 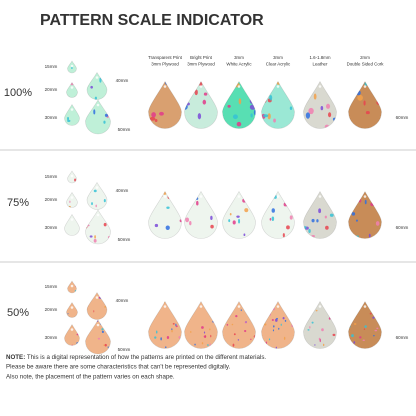 What do you see at coordinates (51, 286) in the screenshot?
I see `size-label: 15mm` at bounding box center [51, 286].